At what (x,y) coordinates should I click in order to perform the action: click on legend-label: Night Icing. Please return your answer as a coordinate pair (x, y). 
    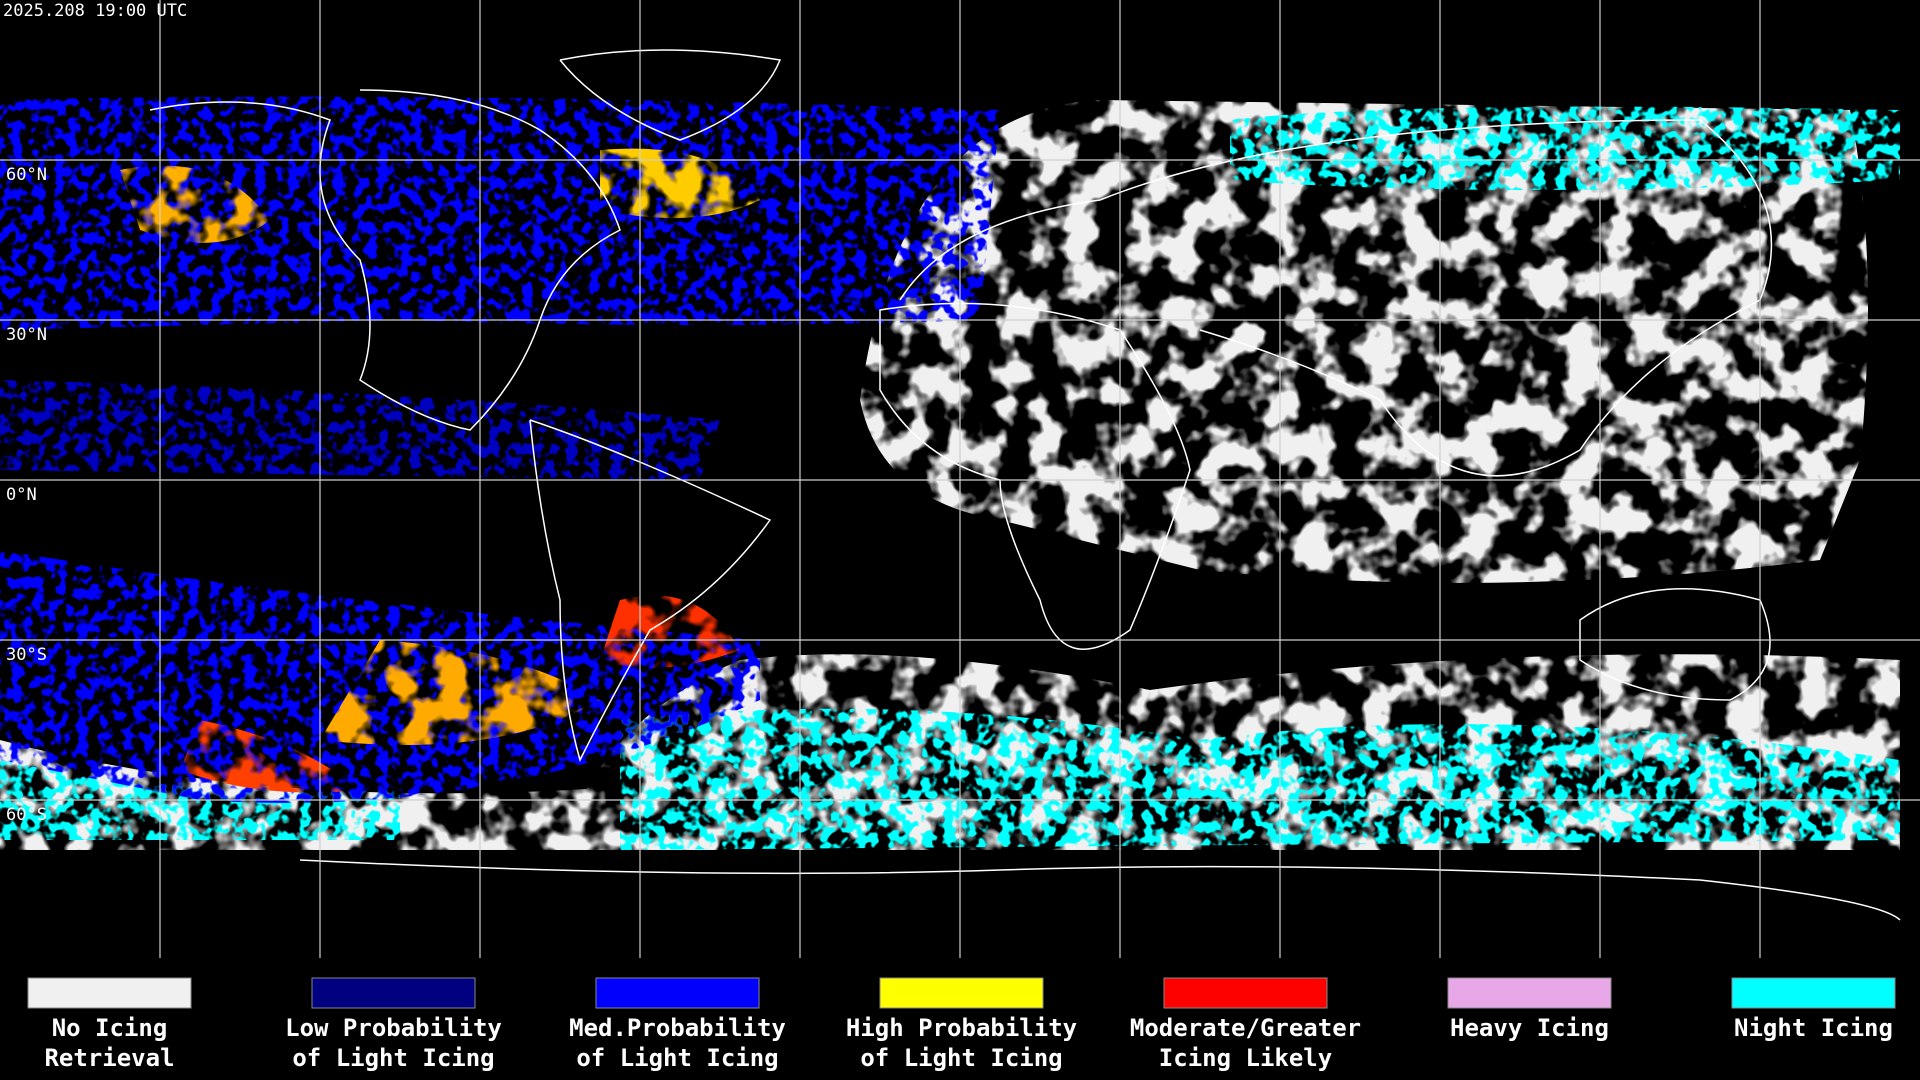
    Looking at the image, I should click on (1813, 1028).